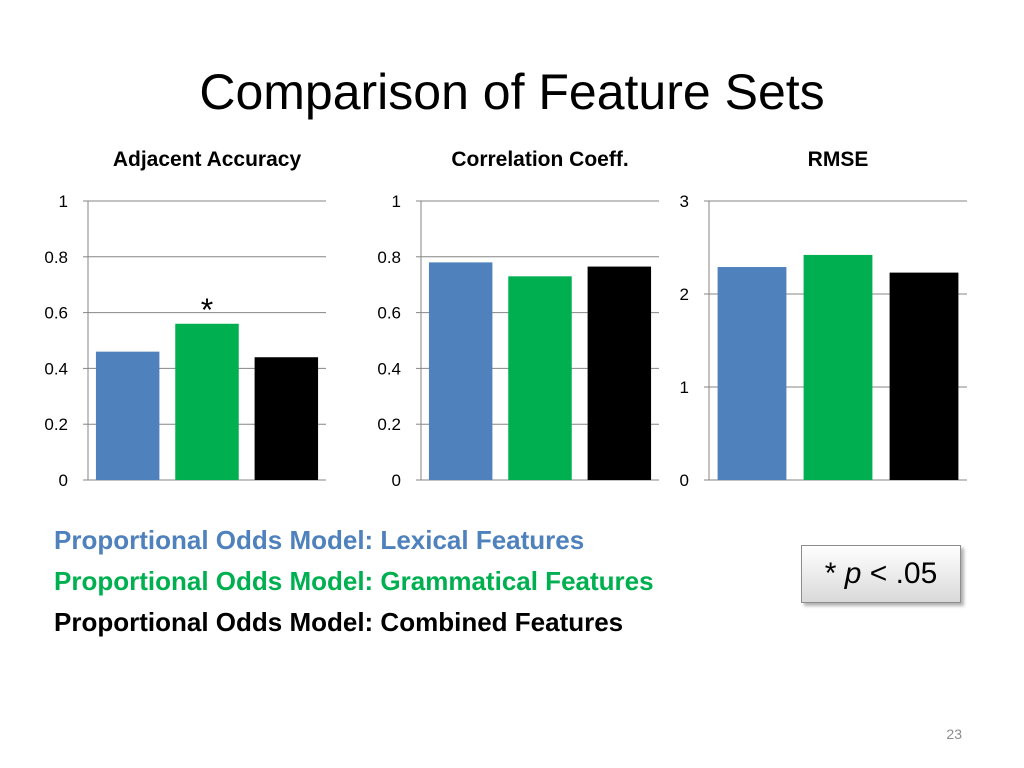 The width and height of the screenshot is (1024, 768). Describe the element at coordinates (954, 734) in the screenshot. I see `page-number: 23` at that location.